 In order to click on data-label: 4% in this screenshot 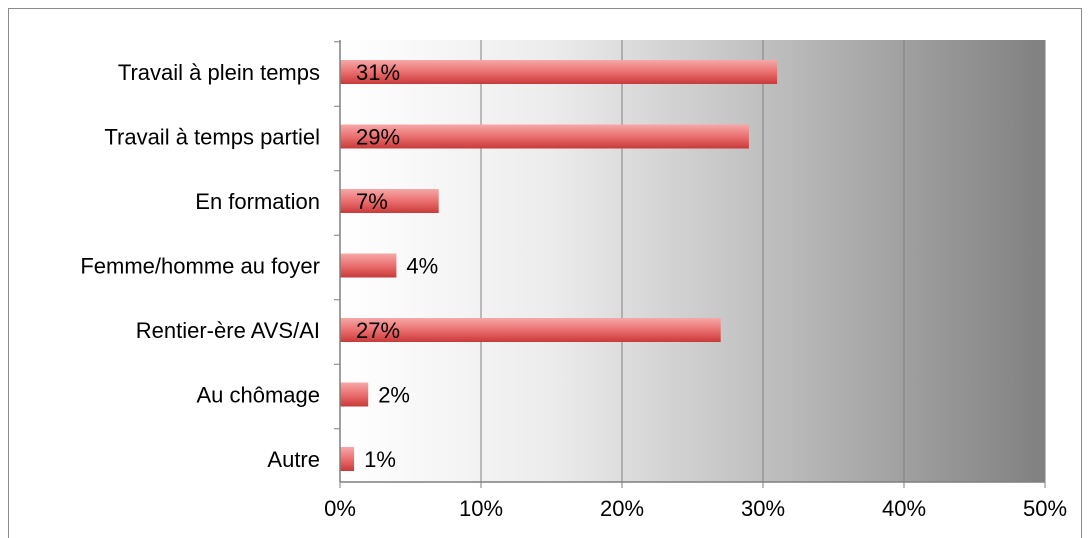, I will do `click(422, 266)`.